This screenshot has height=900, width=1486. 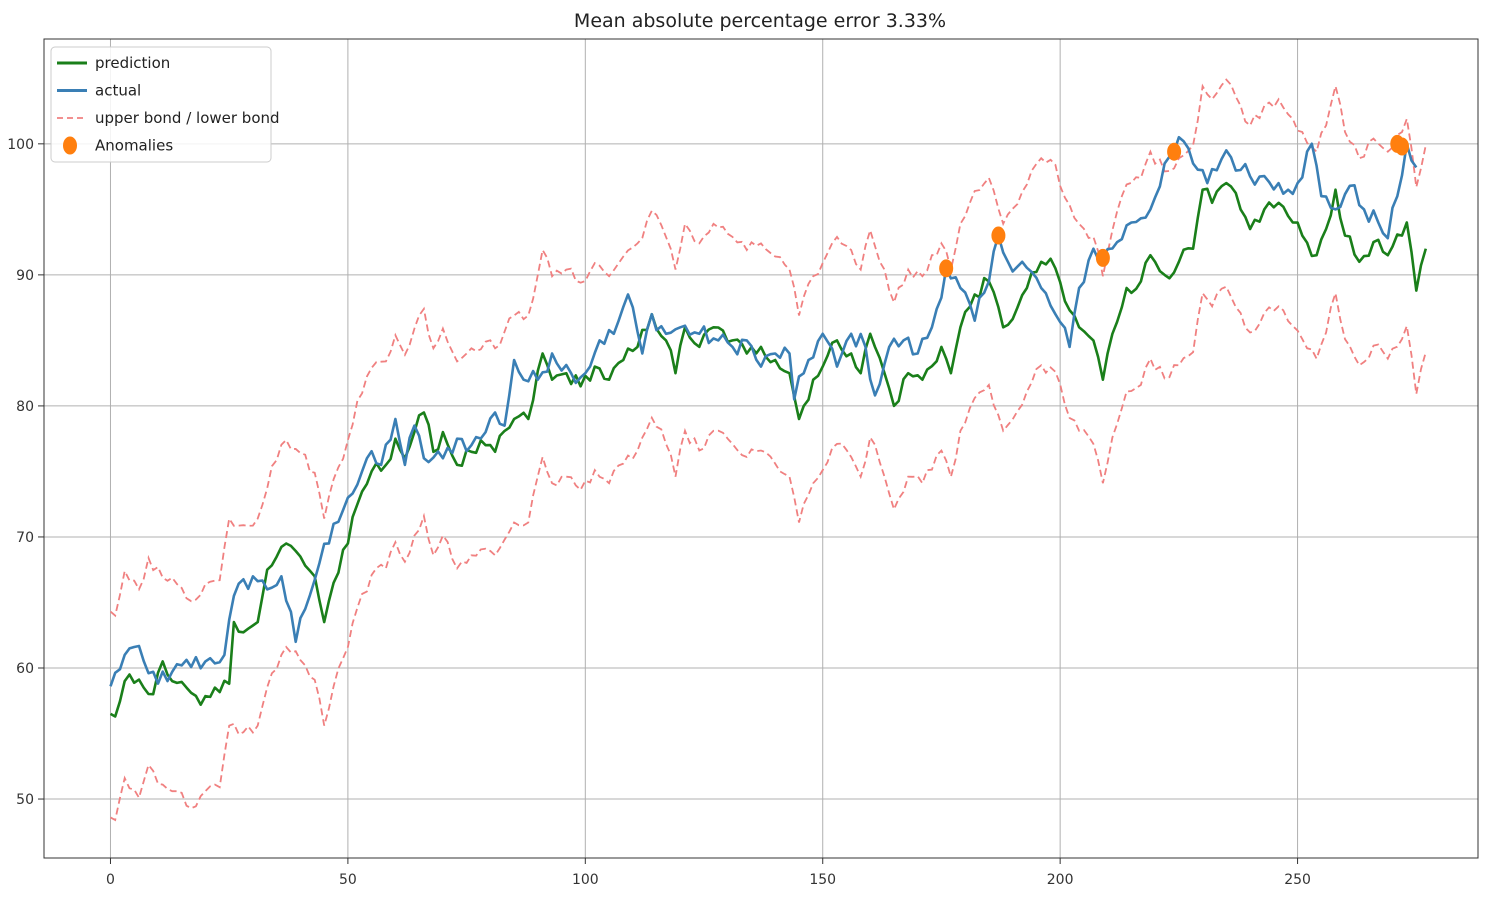 I want to click on legend-label-prediction: prediction, so click(x=132, y=63).